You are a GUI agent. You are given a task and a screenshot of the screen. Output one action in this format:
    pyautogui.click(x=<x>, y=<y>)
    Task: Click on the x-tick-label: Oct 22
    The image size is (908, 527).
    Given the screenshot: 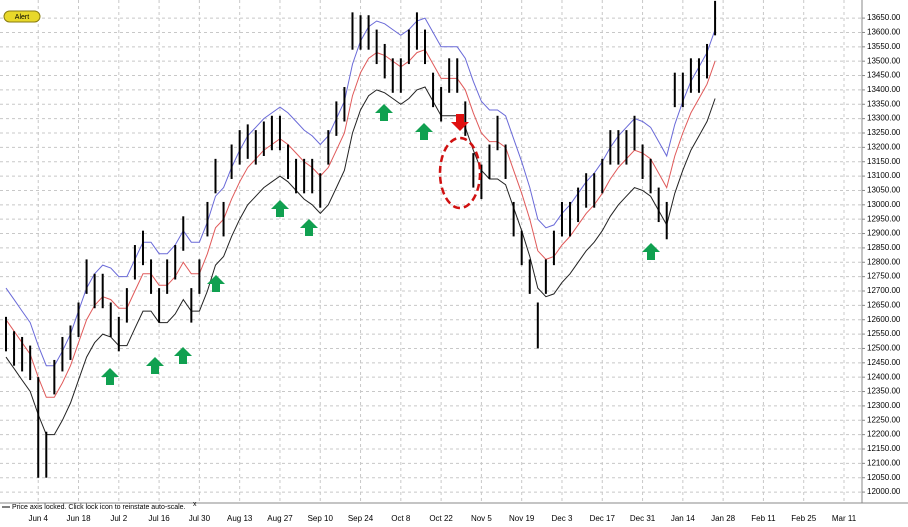 What is the action you would take?
    pyautogui.click(x=441, y=518)
    